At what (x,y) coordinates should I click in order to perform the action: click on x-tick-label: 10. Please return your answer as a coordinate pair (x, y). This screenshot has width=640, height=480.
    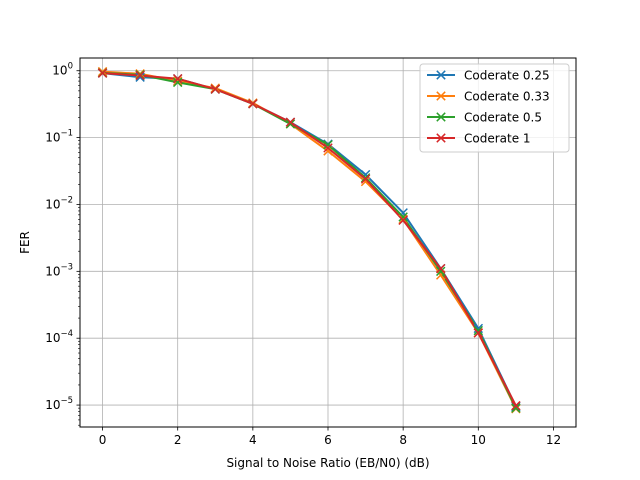
    Looking at the image, I should click on (478, 440).